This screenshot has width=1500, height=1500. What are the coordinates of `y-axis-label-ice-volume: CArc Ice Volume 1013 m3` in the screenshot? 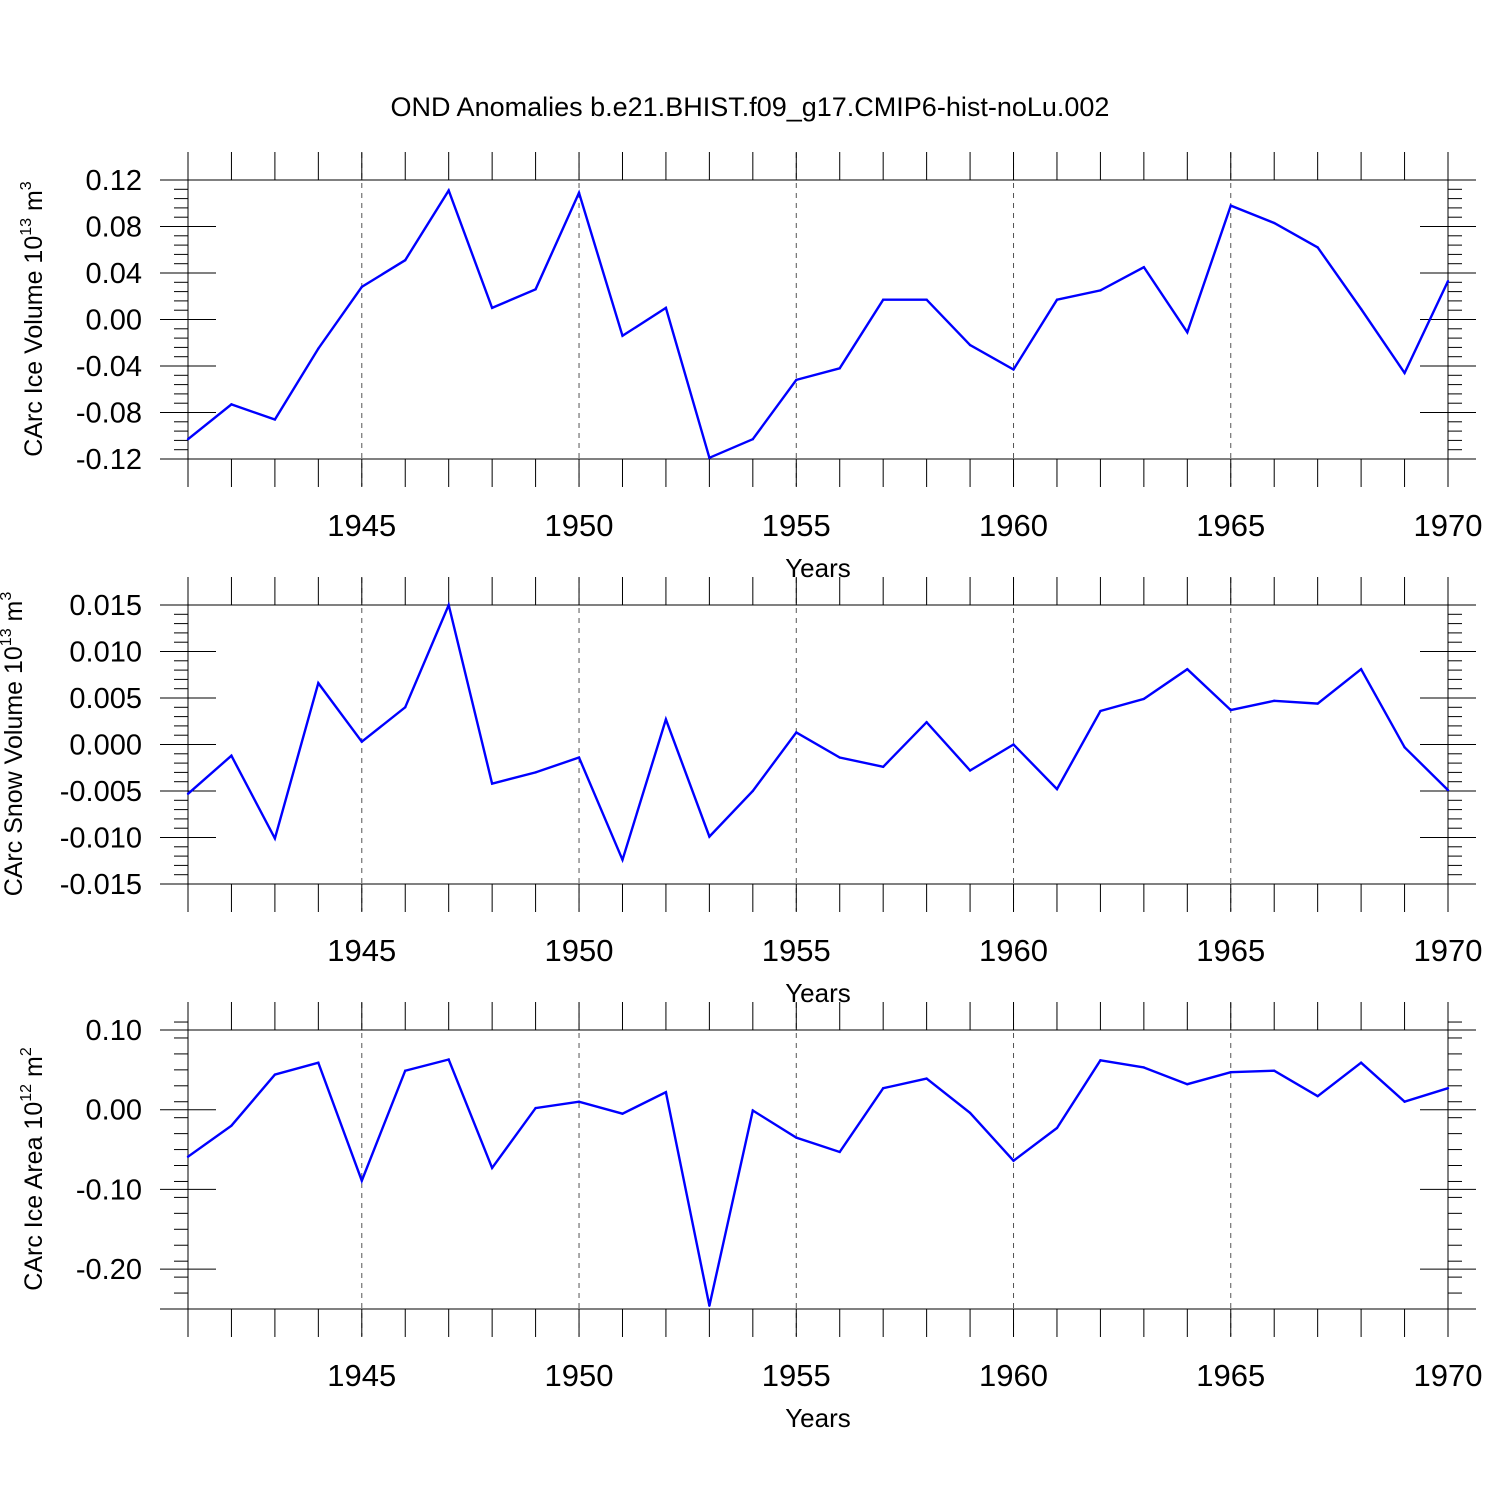 It's located at (33, 319).